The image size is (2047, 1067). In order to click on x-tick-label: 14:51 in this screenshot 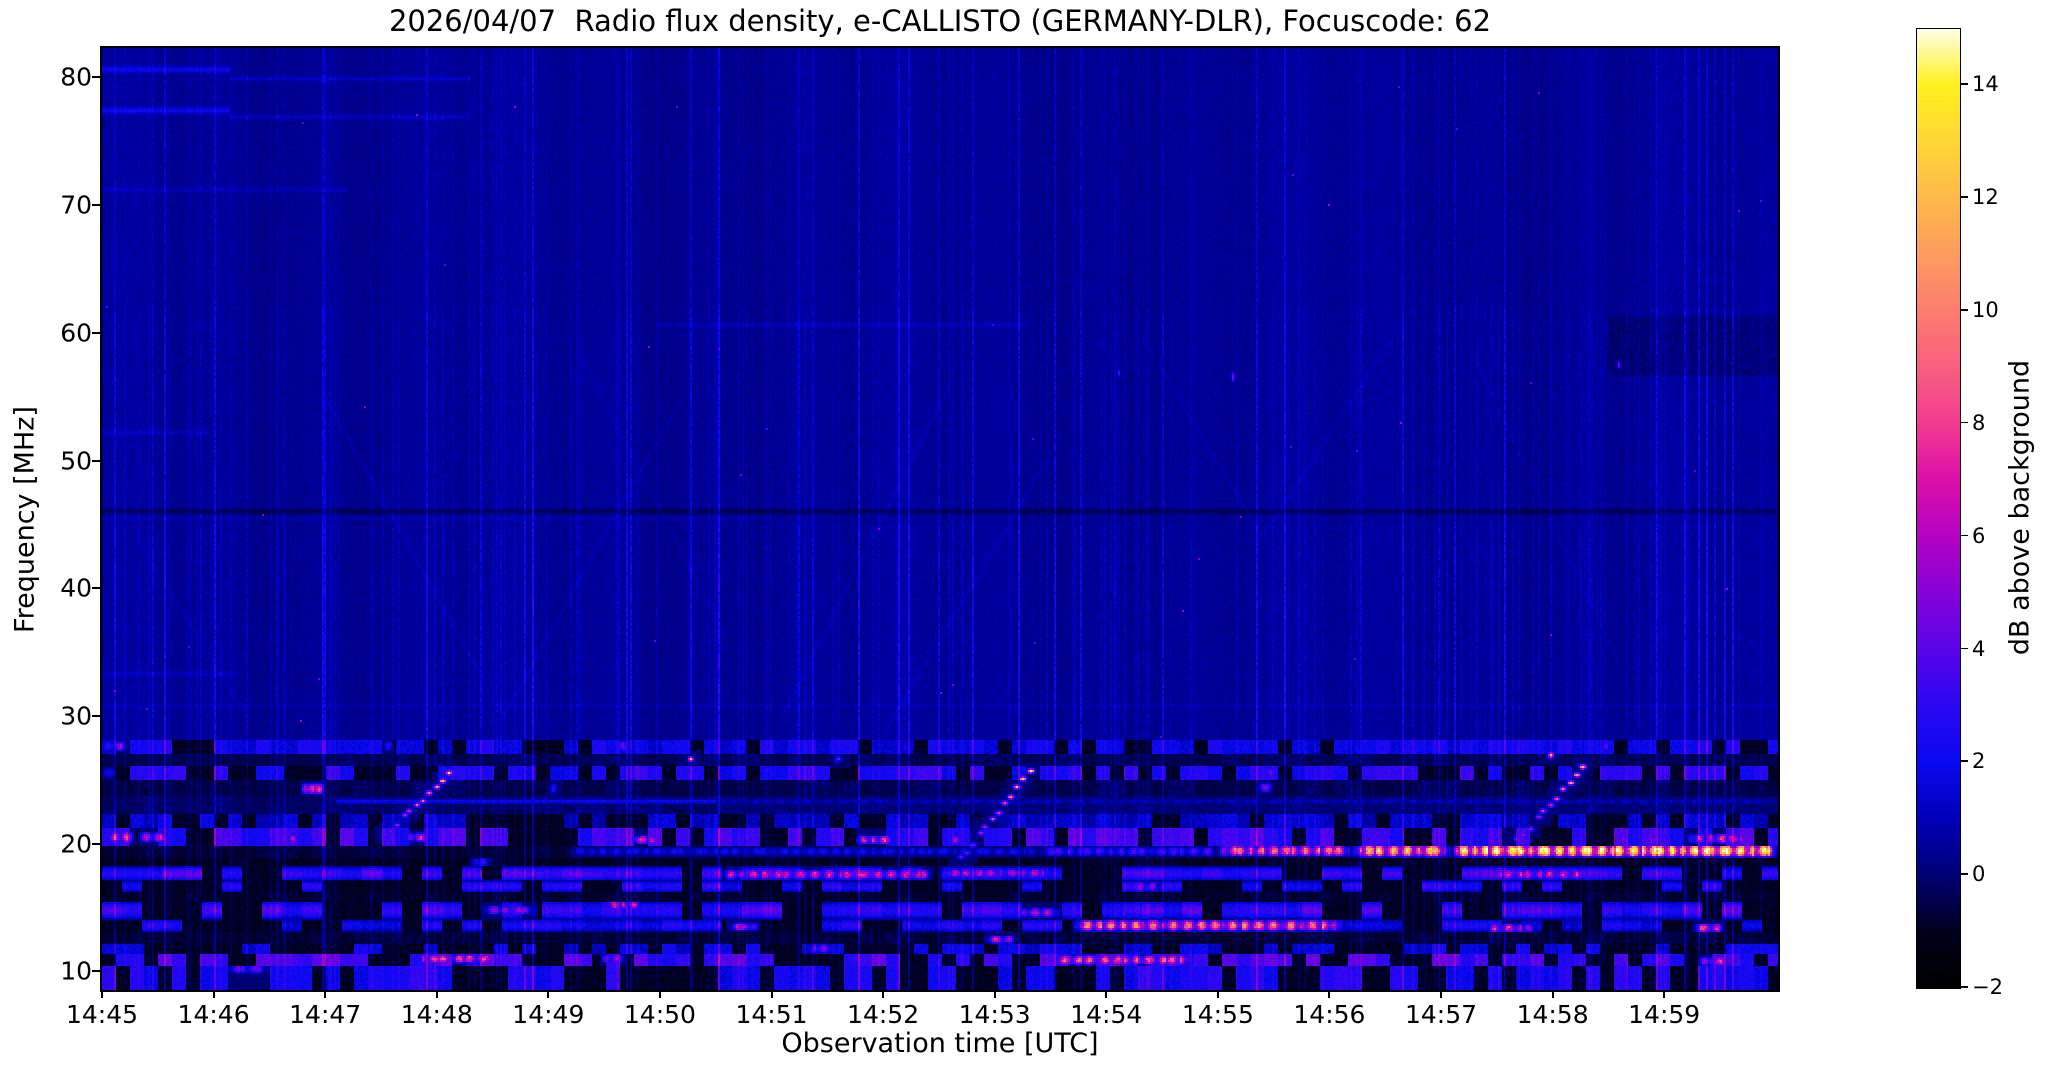, I will do `click(771, 1014)`.